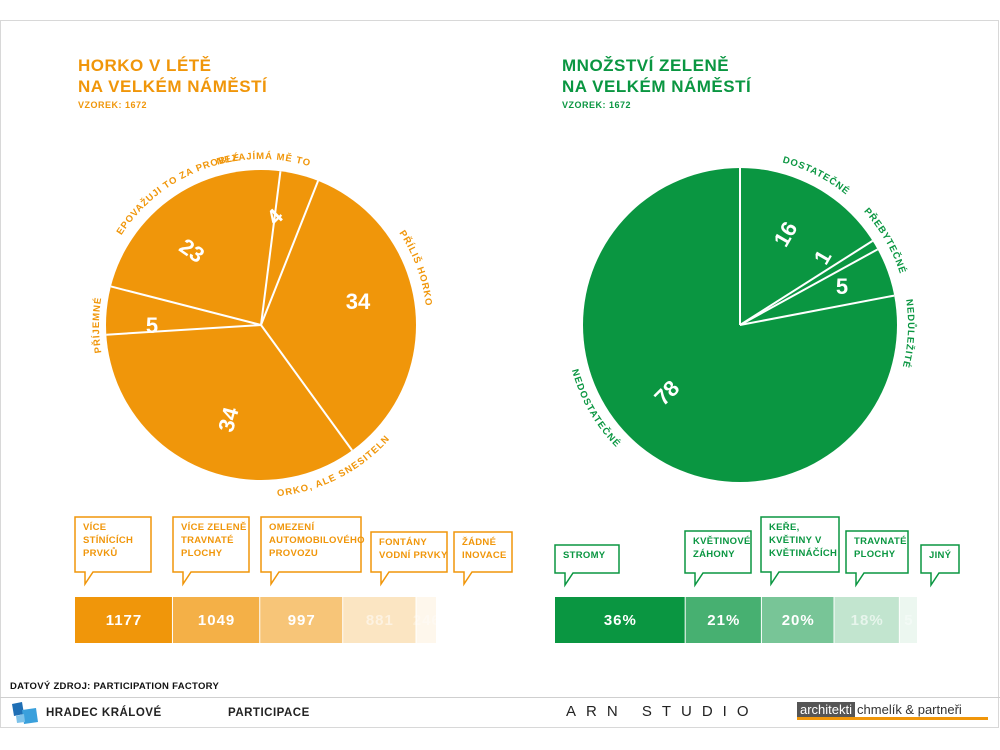 The image size is (1000, 750). Describe the element at coordinates (25, 713) in the screenshot. I see `city-logo-icon` at that location.